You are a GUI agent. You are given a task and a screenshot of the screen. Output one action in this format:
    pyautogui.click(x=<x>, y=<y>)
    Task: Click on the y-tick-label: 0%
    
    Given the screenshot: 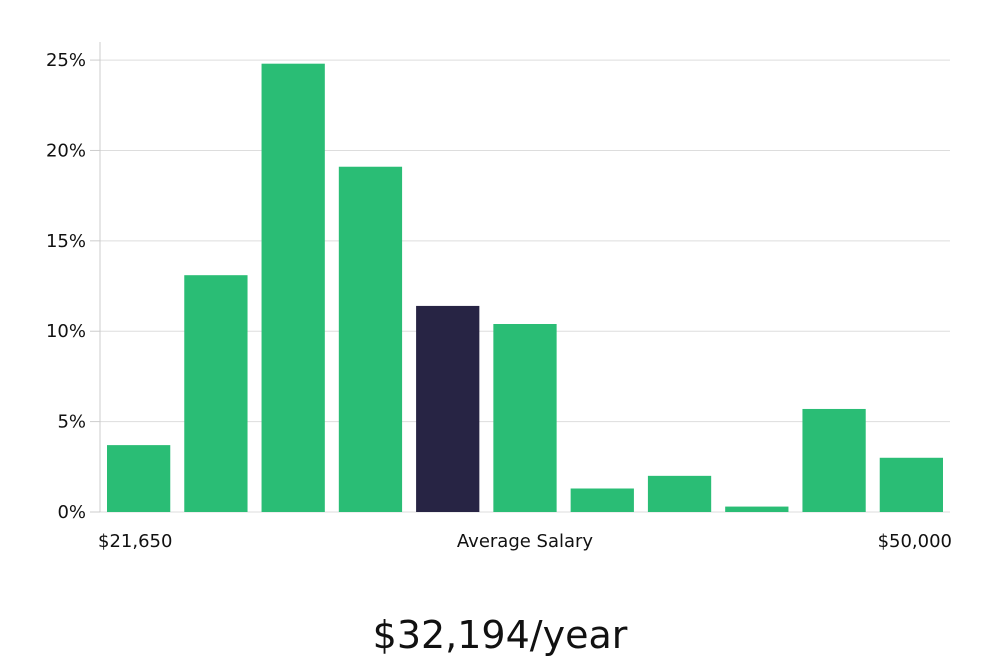 What is the action you would take?
    pyautogui.click(x=71, y=512)
    